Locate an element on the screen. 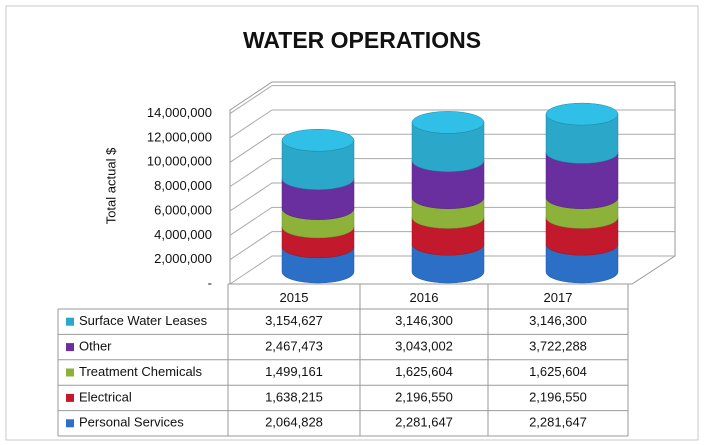 The height and width of the screenshot is (445, 706). legend-label: Personal Services is located at coordinates (131, 422).